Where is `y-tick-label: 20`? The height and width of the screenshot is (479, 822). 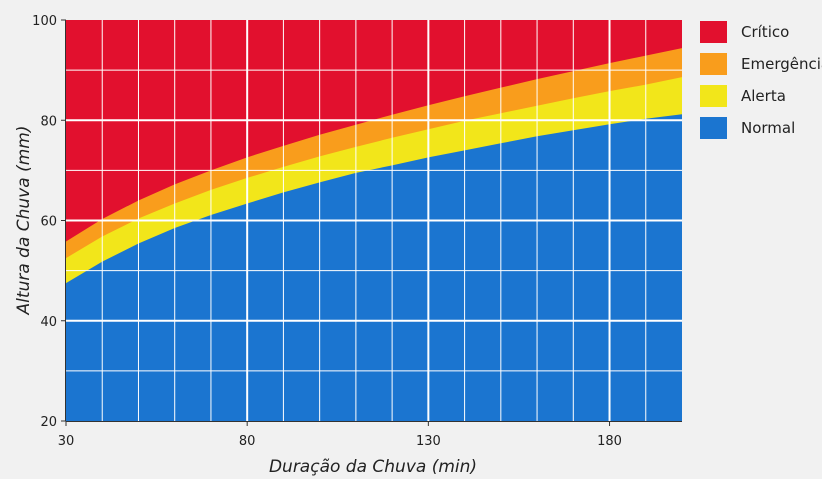 y-tick-label: 20 is located at coordinates (48, 422).